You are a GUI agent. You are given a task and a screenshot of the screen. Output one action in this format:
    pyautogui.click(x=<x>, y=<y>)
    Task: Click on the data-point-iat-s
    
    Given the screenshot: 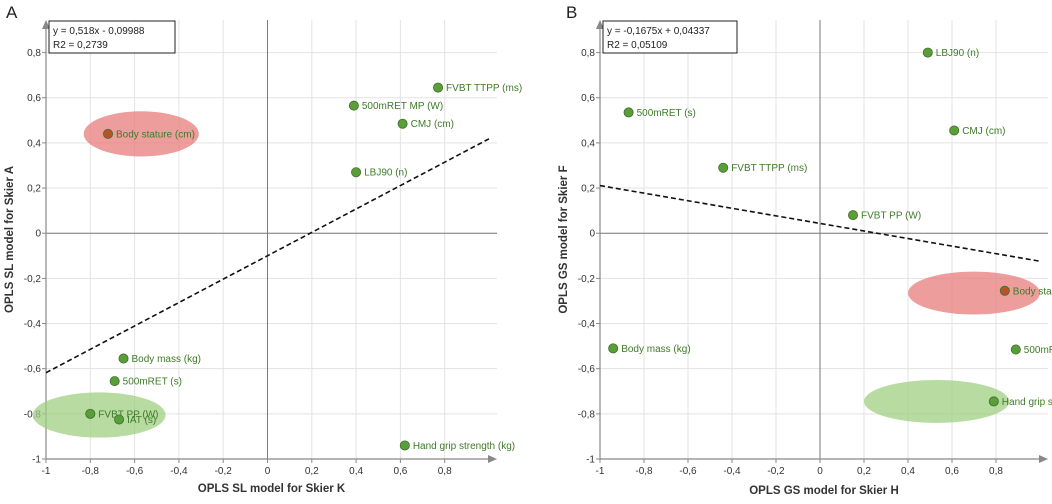 What is the action you would take?
    pyautogui.click(x=119, y=419)
    